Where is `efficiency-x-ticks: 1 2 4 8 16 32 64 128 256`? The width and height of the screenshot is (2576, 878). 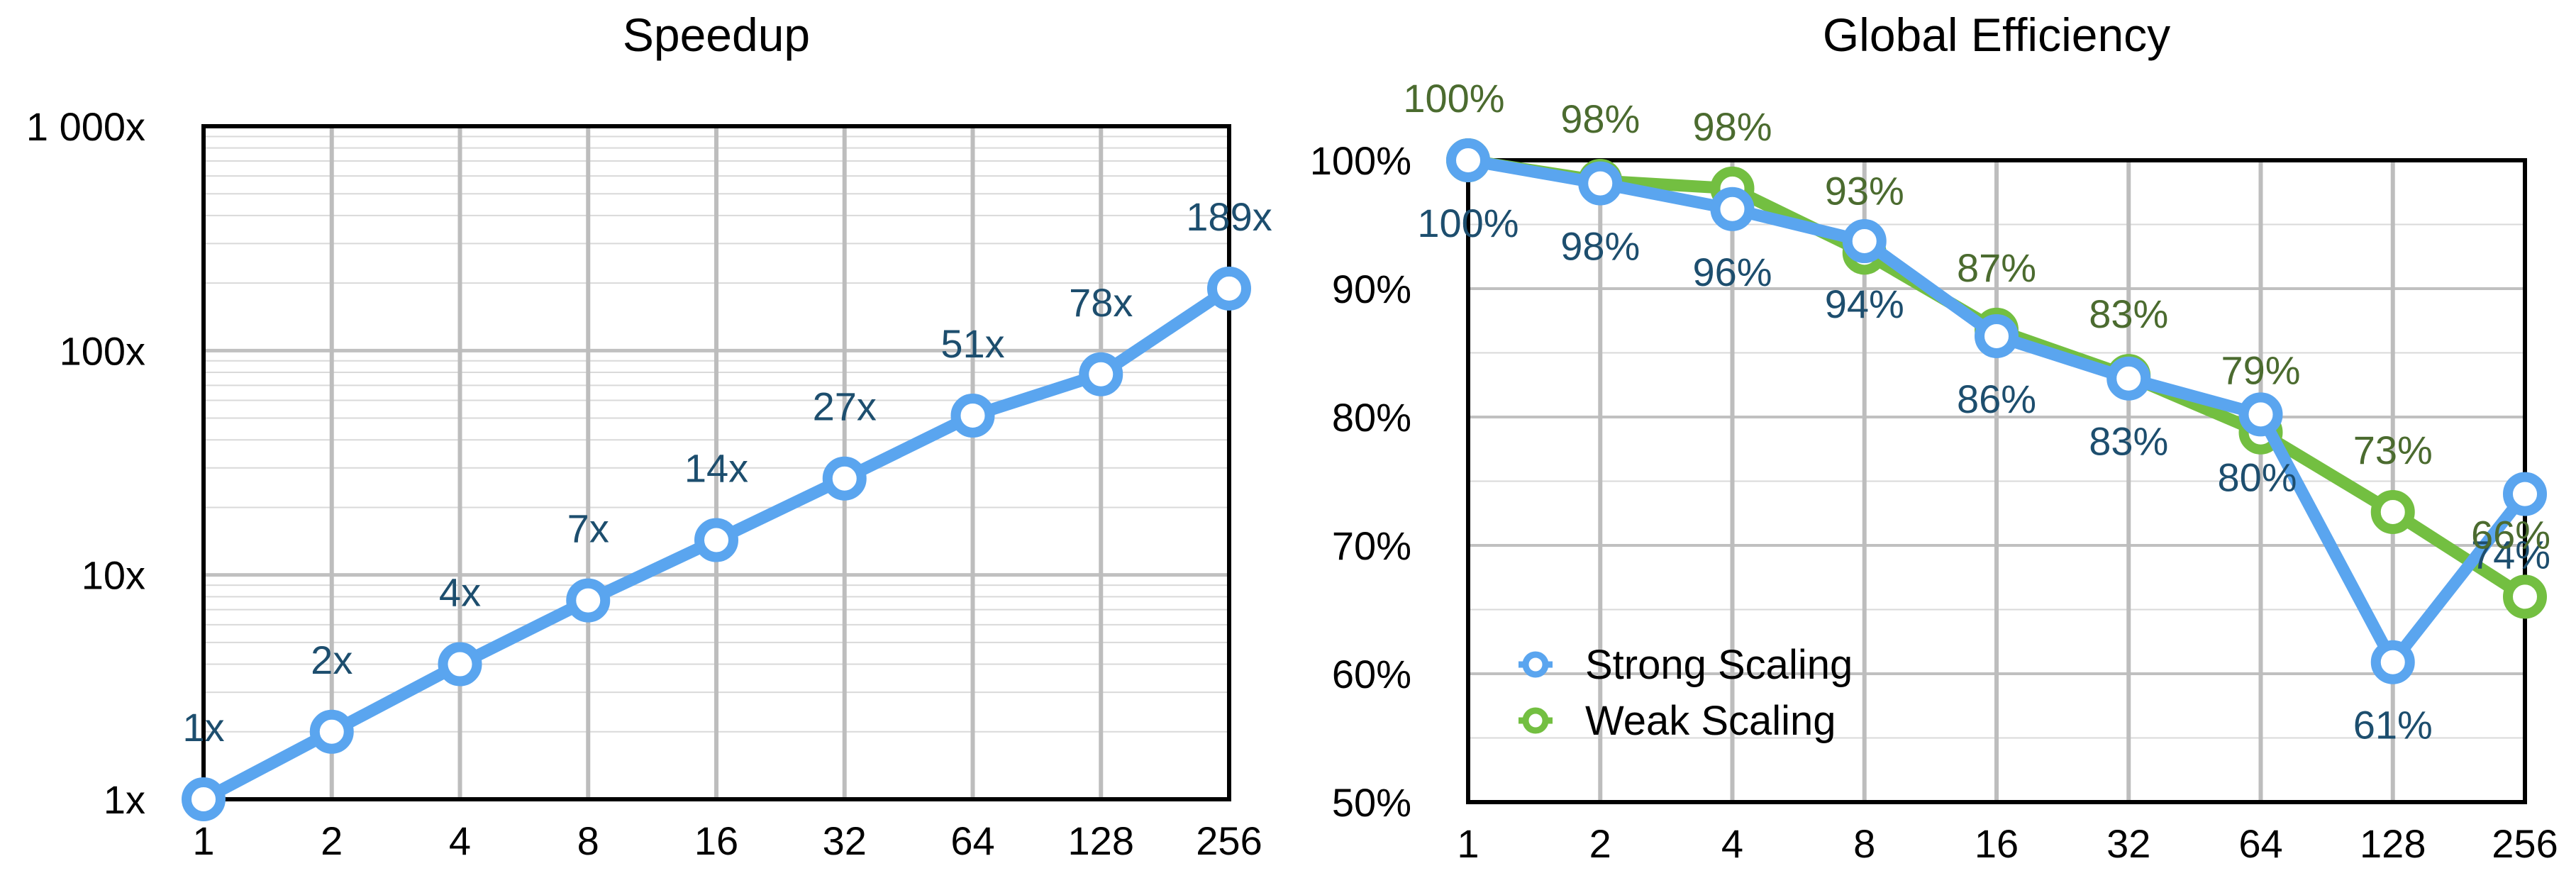
efficiency-x-ticks: 1 2 4 8 16 32 64 128 256 is located at coordinates (2008, 844).